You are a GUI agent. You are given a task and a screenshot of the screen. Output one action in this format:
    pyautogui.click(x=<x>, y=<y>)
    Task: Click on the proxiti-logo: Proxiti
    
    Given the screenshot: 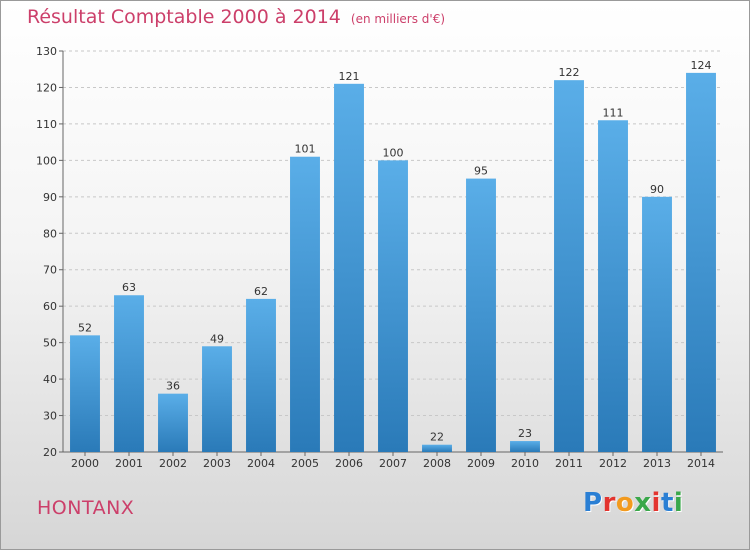 What is the action you would take?
    pyautogui.click(x=633, y=503)
    